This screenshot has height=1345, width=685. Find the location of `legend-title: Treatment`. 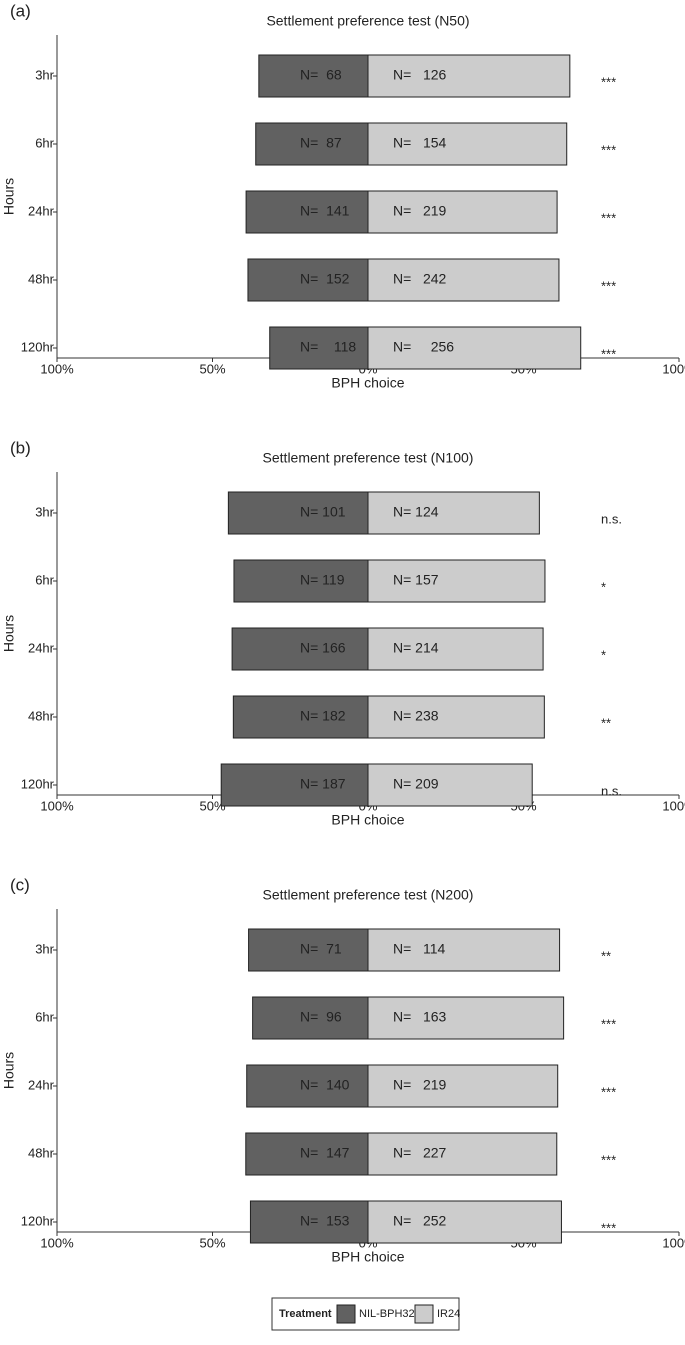

legend-title: Treatment is located at coordinates (305, 1314).